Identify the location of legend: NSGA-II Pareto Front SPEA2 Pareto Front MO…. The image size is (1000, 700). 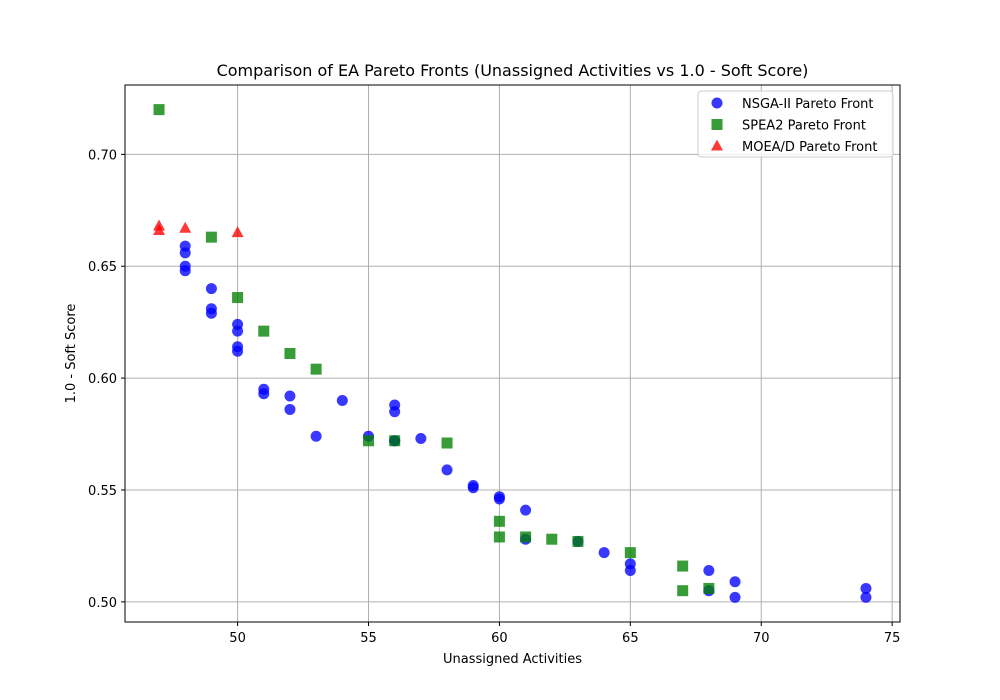
(795, 124).